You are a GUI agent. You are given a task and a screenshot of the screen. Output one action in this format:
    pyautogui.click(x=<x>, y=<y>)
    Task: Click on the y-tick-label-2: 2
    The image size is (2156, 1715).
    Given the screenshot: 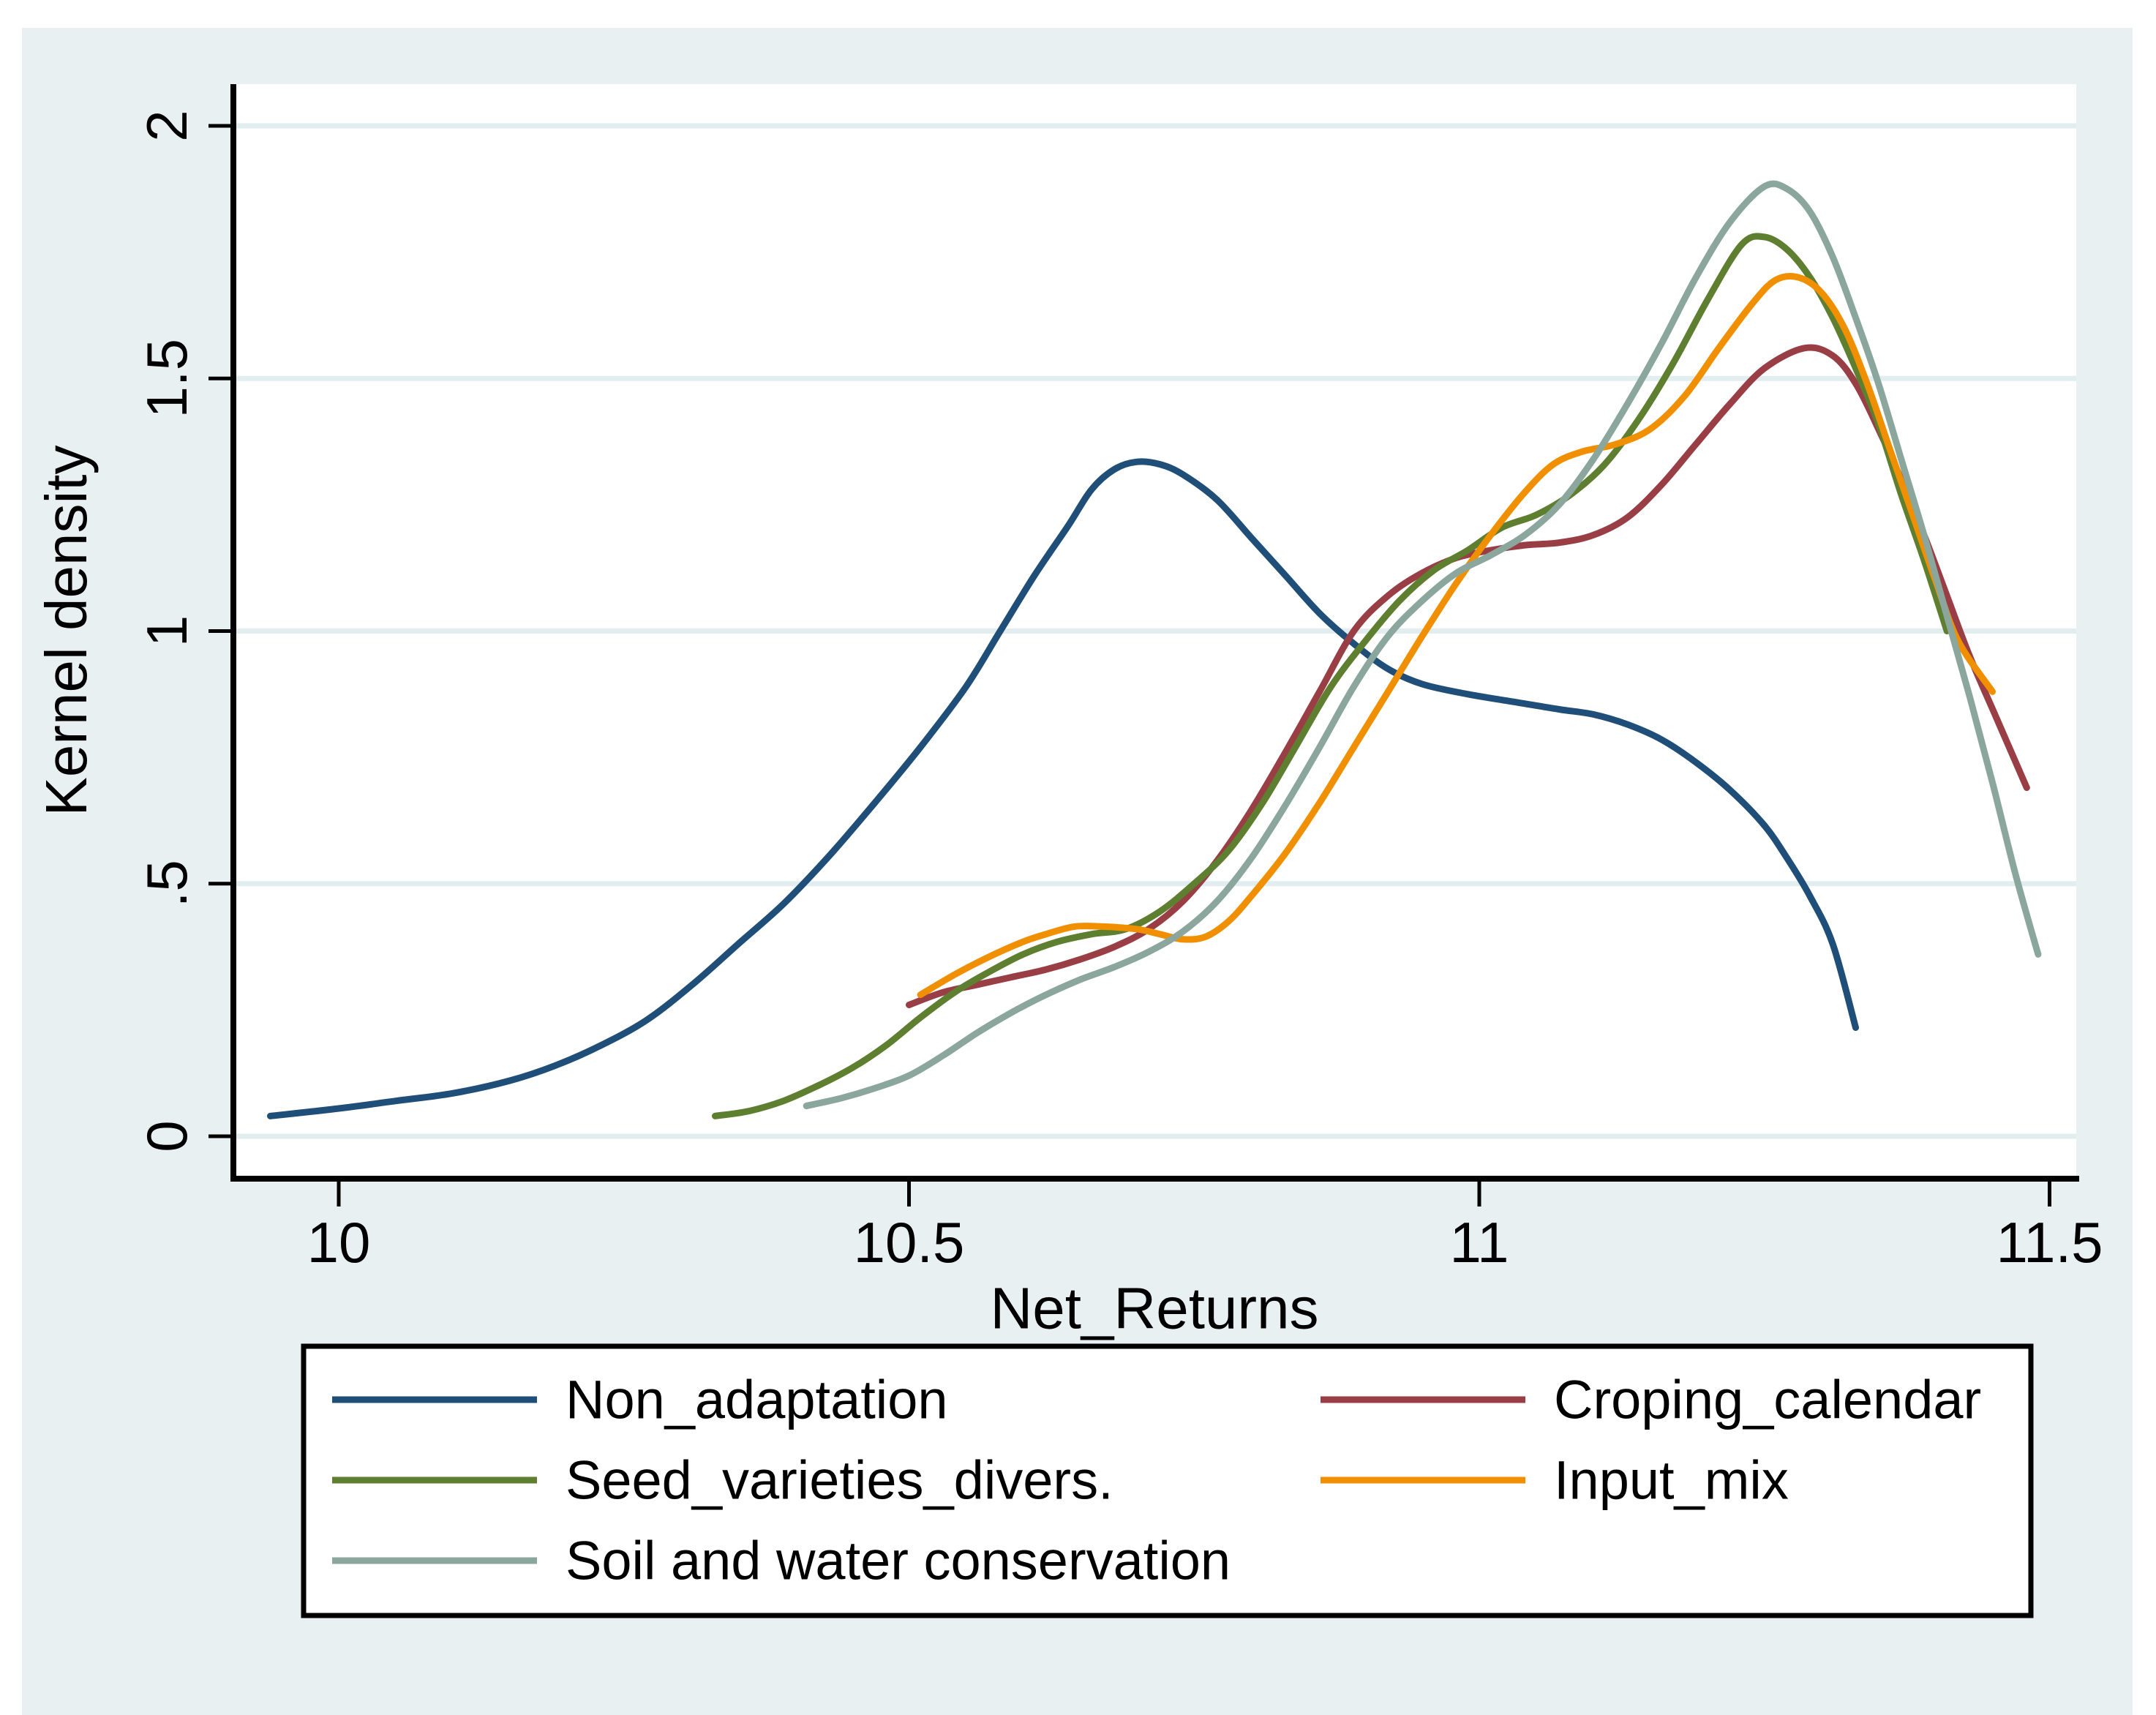 What is the action you would take?
    pyautogui.click(x=167, y=125)
    